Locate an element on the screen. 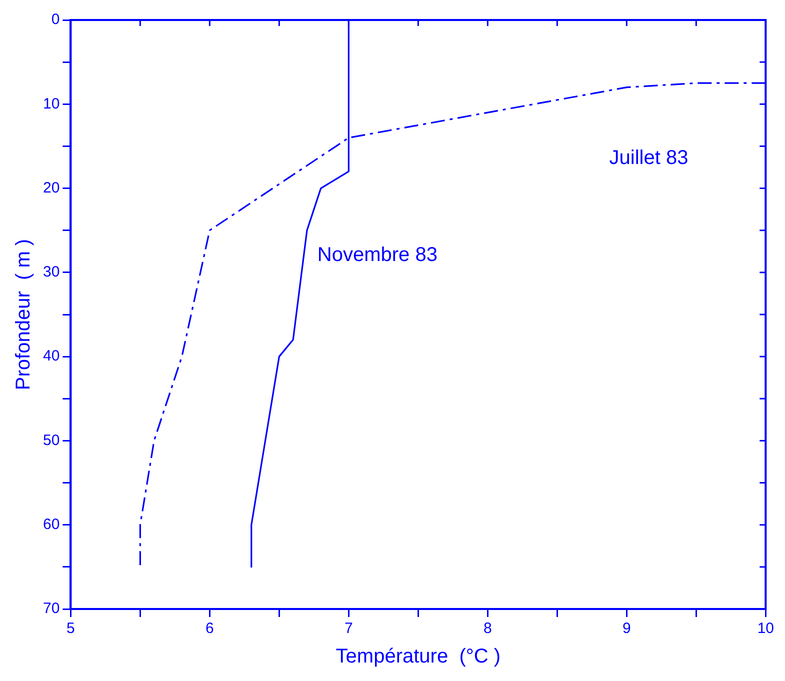  y-tick-label: 50 is located at coordinates (51, 440).